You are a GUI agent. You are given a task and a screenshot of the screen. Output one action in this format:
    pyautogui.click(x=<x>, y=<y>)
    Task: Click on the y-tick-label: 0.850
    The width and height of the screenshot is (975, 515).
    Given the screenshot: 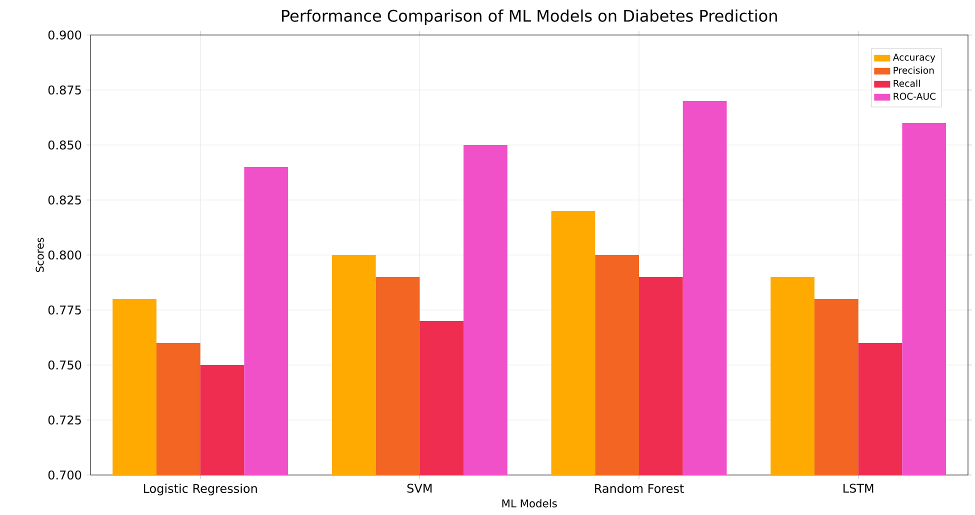 What is the action you would take?
    pyautogui.click(x=65, y=145)
    